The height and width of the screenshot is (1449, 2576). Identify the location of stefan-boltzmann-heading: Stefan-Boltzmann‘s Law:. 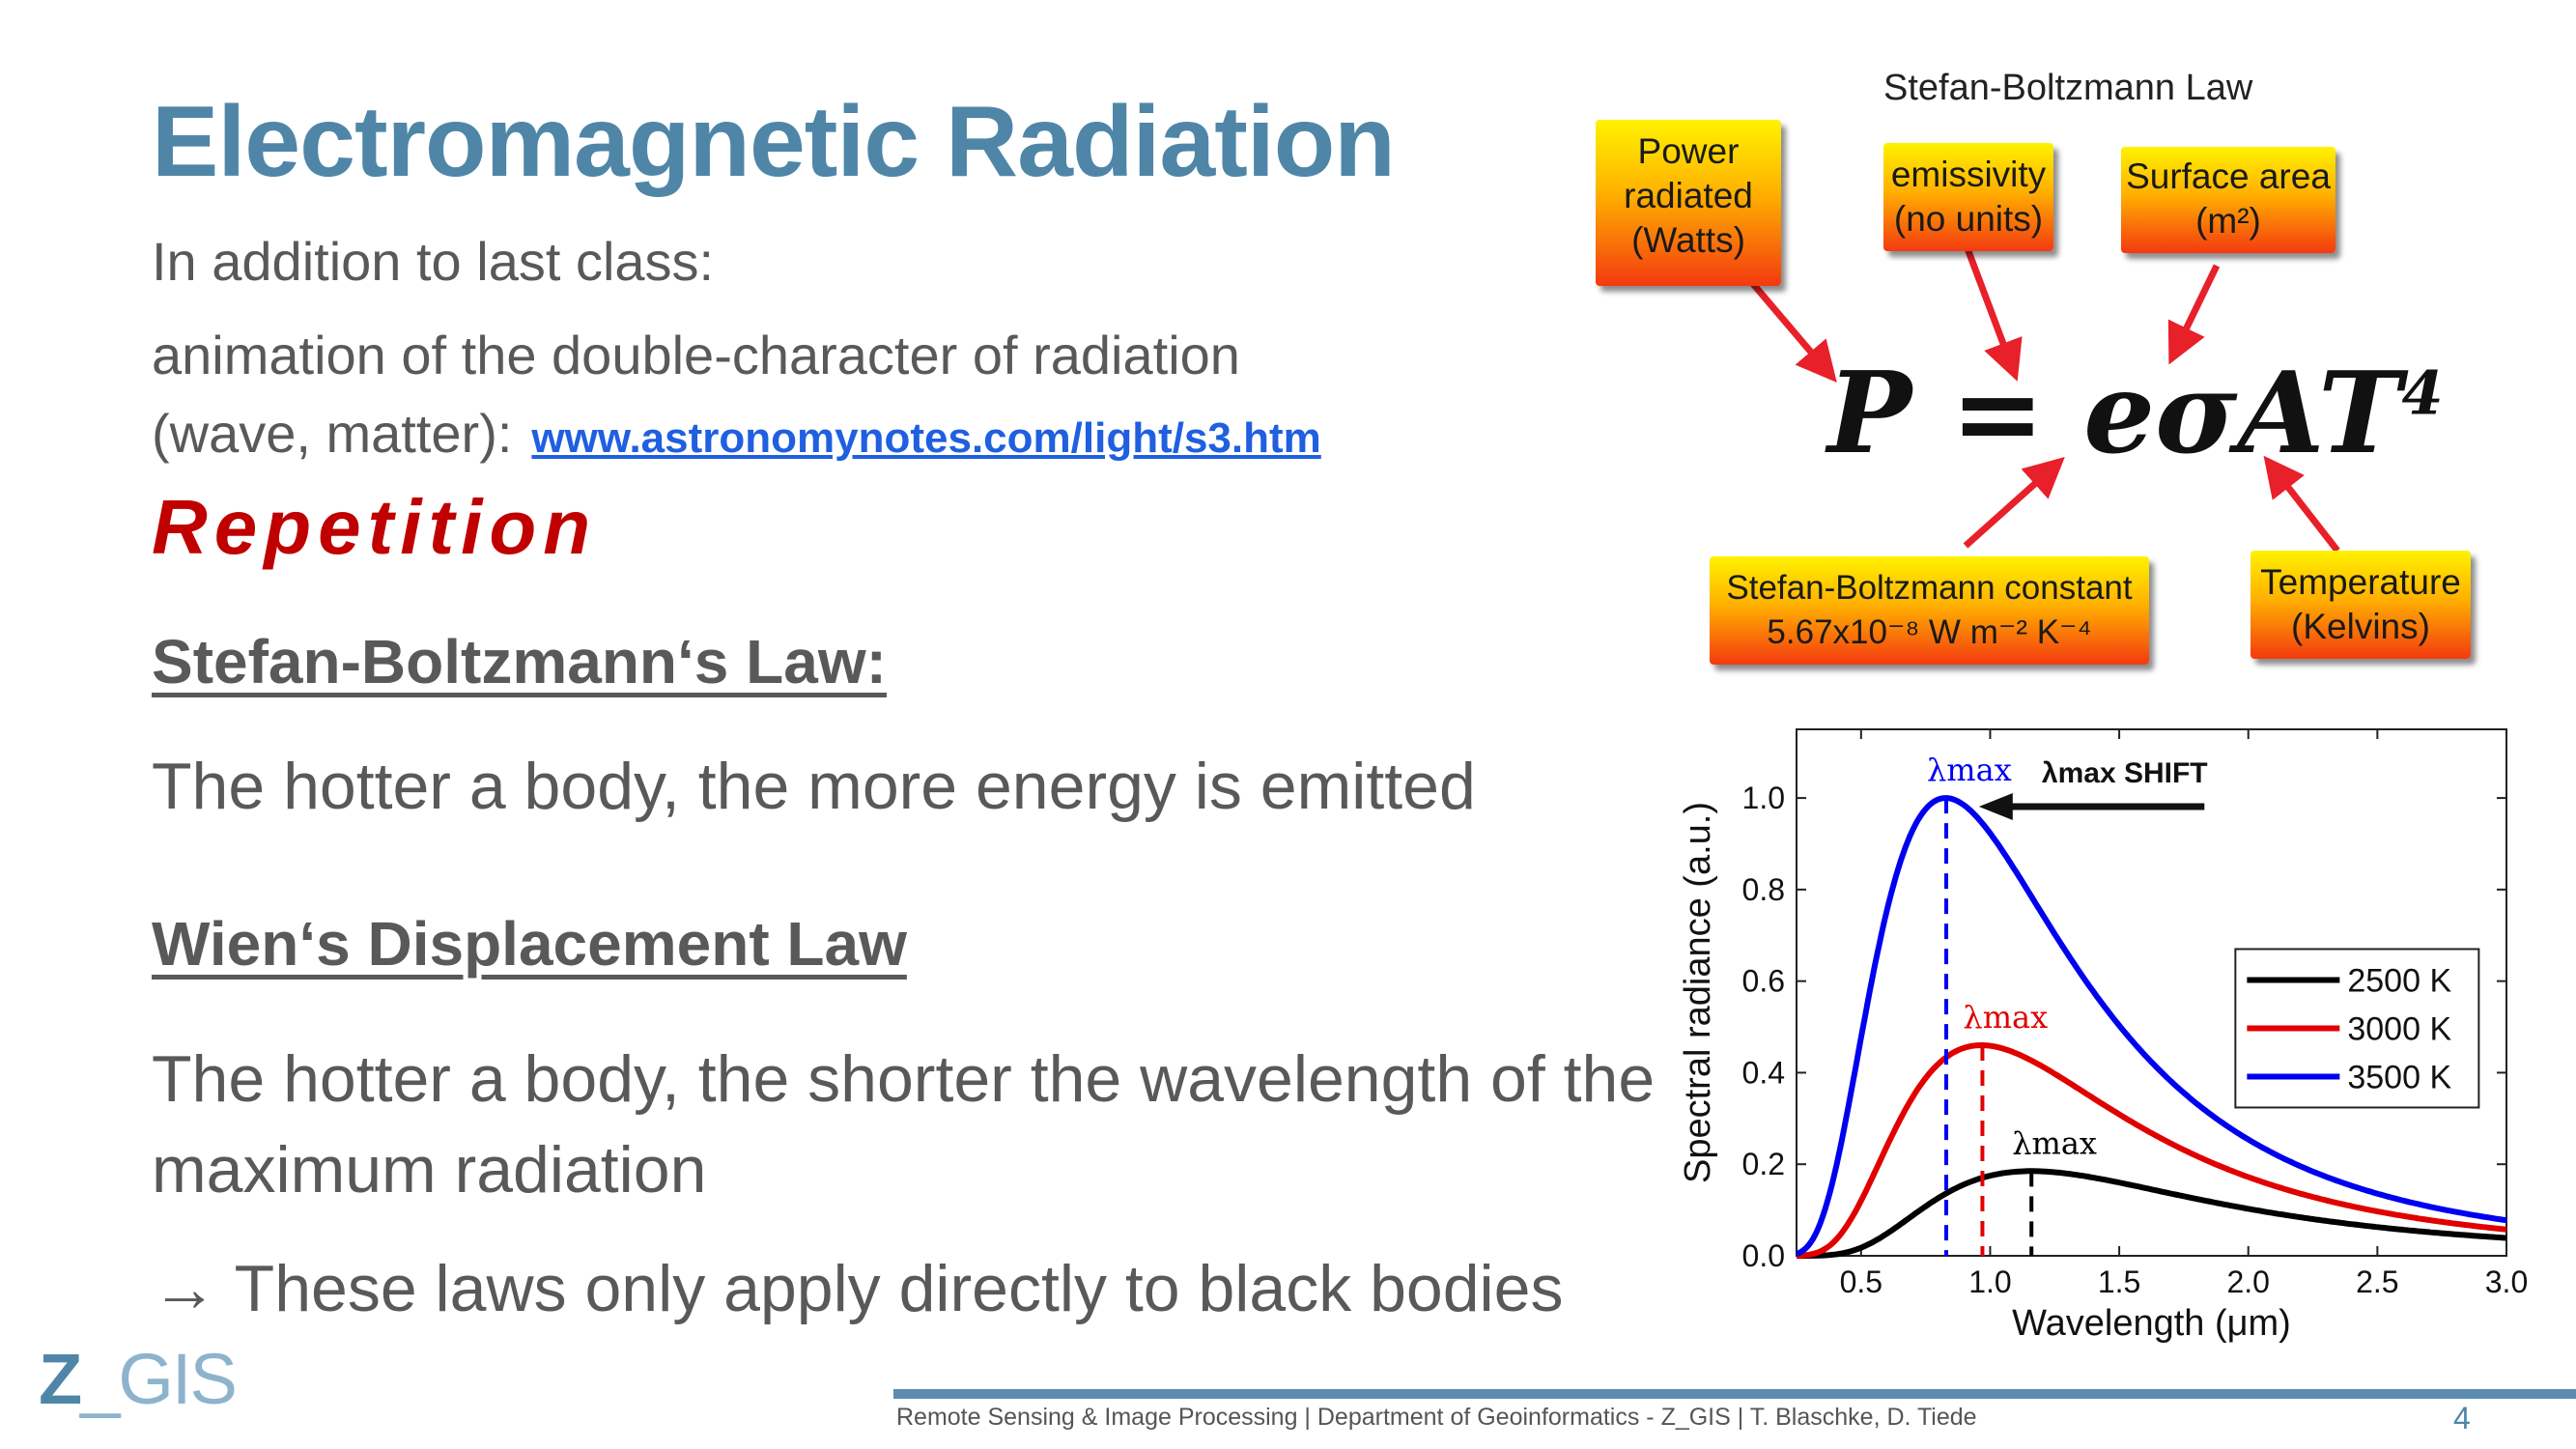
(519, 661).